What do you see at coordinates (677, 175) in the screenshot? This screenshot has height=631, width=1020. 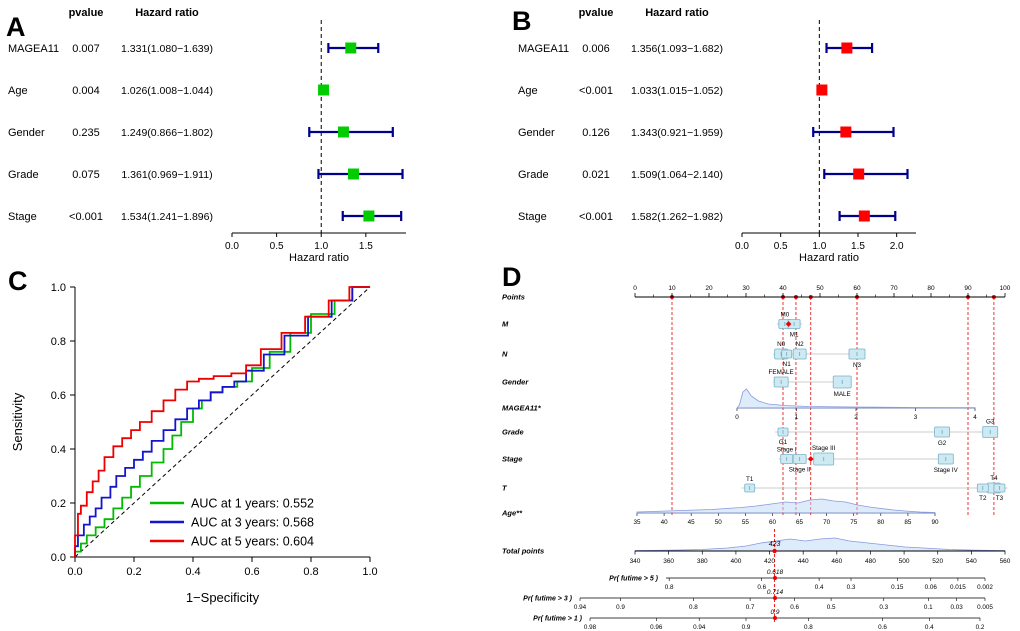 I see `hazard-ratio-cell: 1.509(1.064−2.140)` at bounding box center [677, 175].